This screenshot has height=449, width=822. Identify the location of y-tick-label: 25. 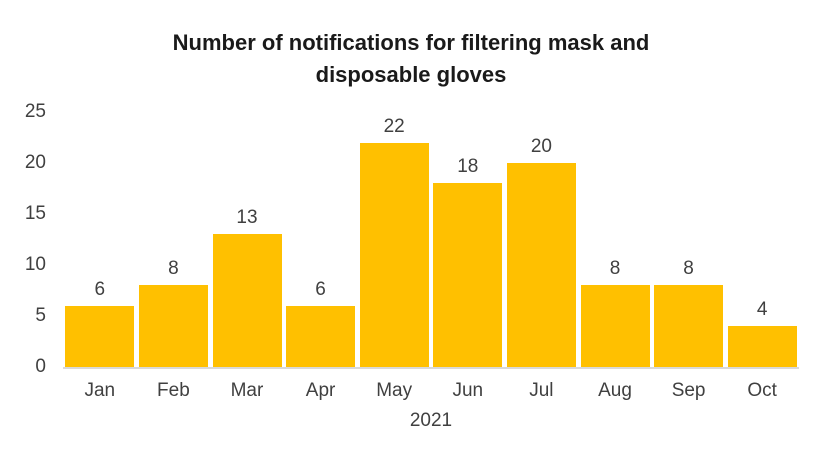
(35, 111).